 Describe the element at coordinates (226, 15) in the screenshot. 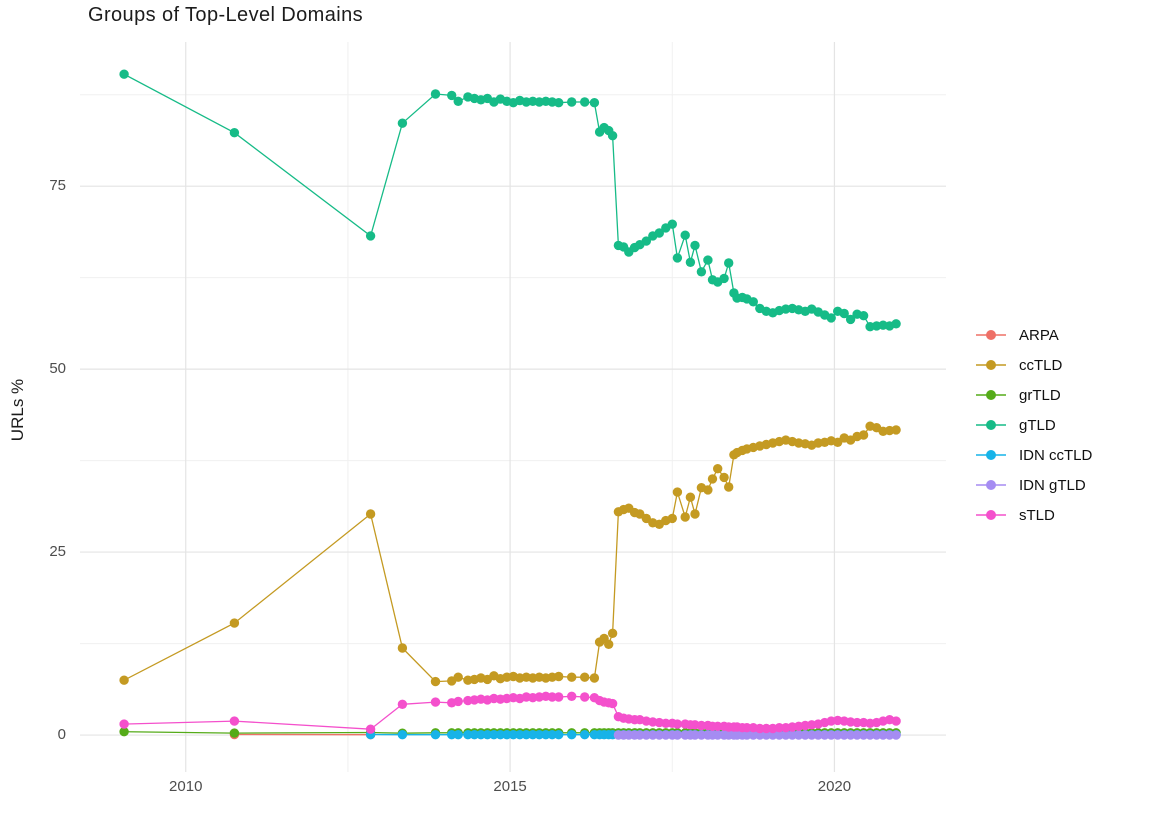

I see `chart-title: Groups of Top-Level Domains` at that location.